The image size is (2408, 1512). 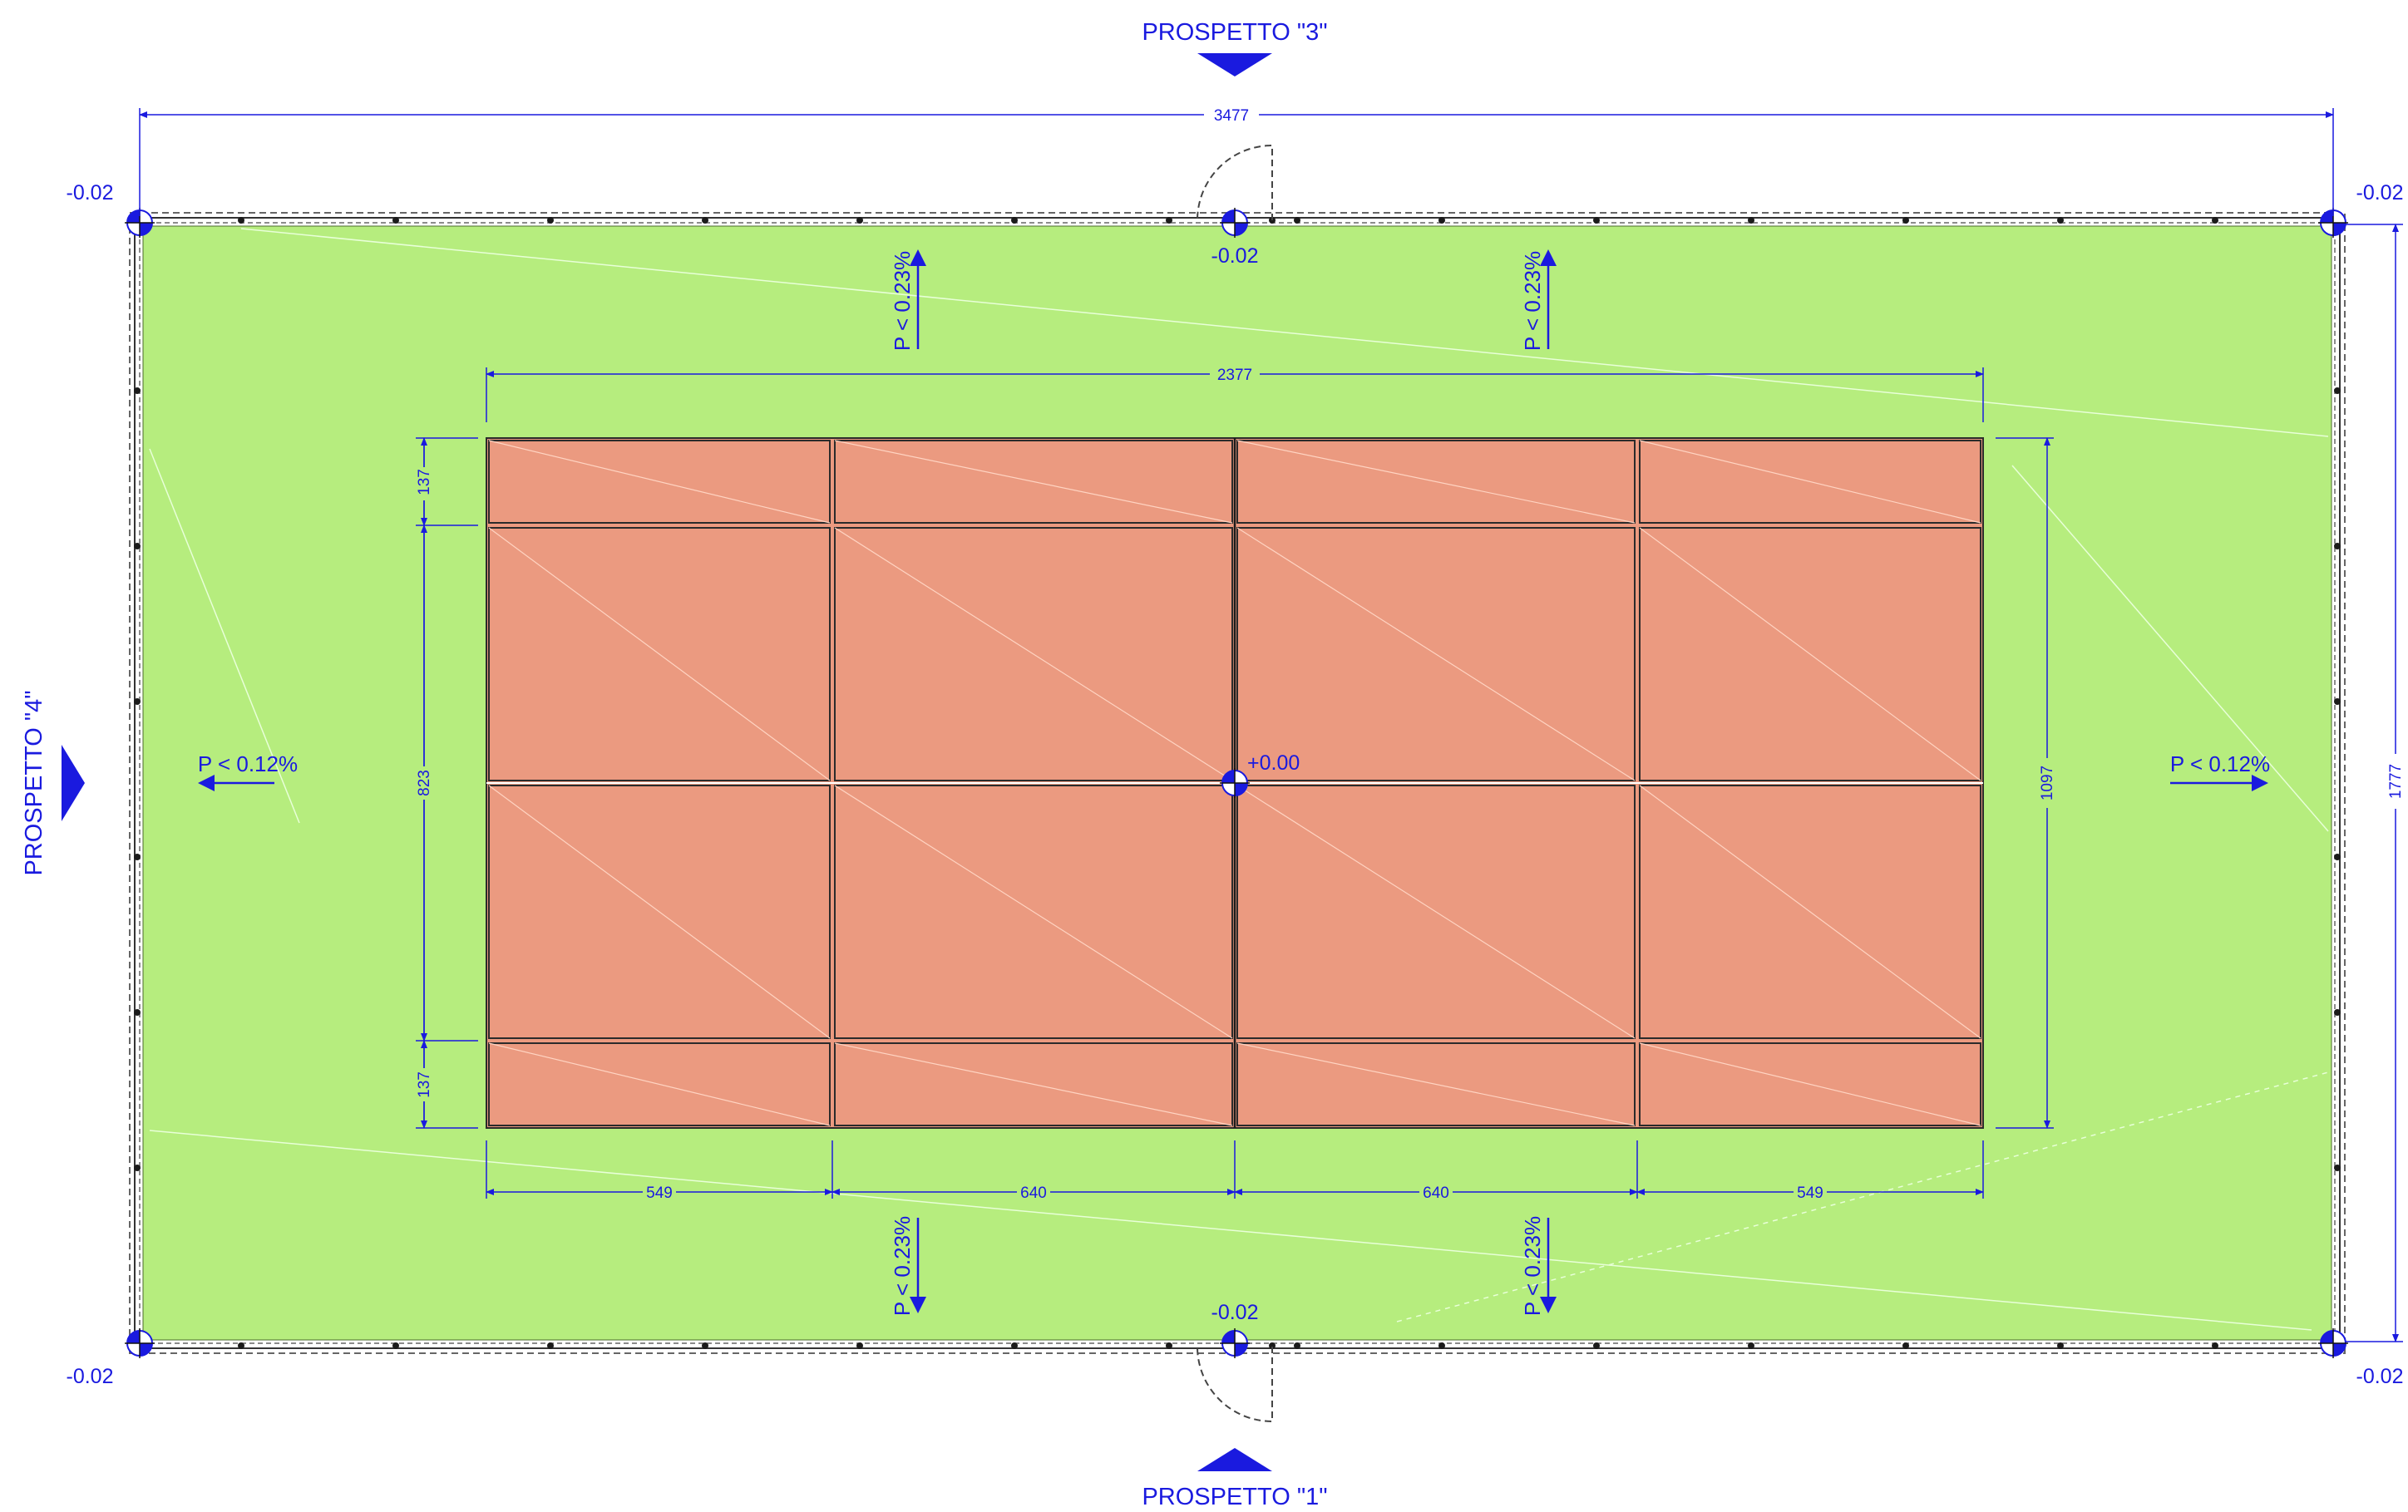 What do you see at coordinates (2380, 193) in the screenshot?
I see `elevation-top-right: -0.02` at bounding box center [2380, 193].